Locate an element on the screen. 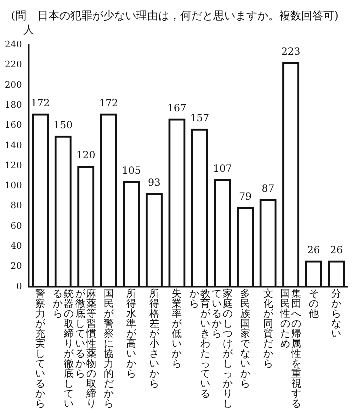  data-label: 105 is located at coordinates (132, 171).